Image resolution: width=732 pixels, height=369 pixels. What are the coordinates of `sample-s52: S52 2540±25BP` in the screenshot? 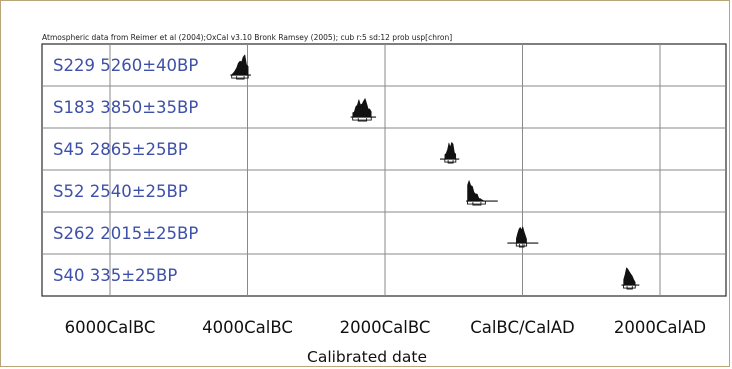 It's located at (275, 192).